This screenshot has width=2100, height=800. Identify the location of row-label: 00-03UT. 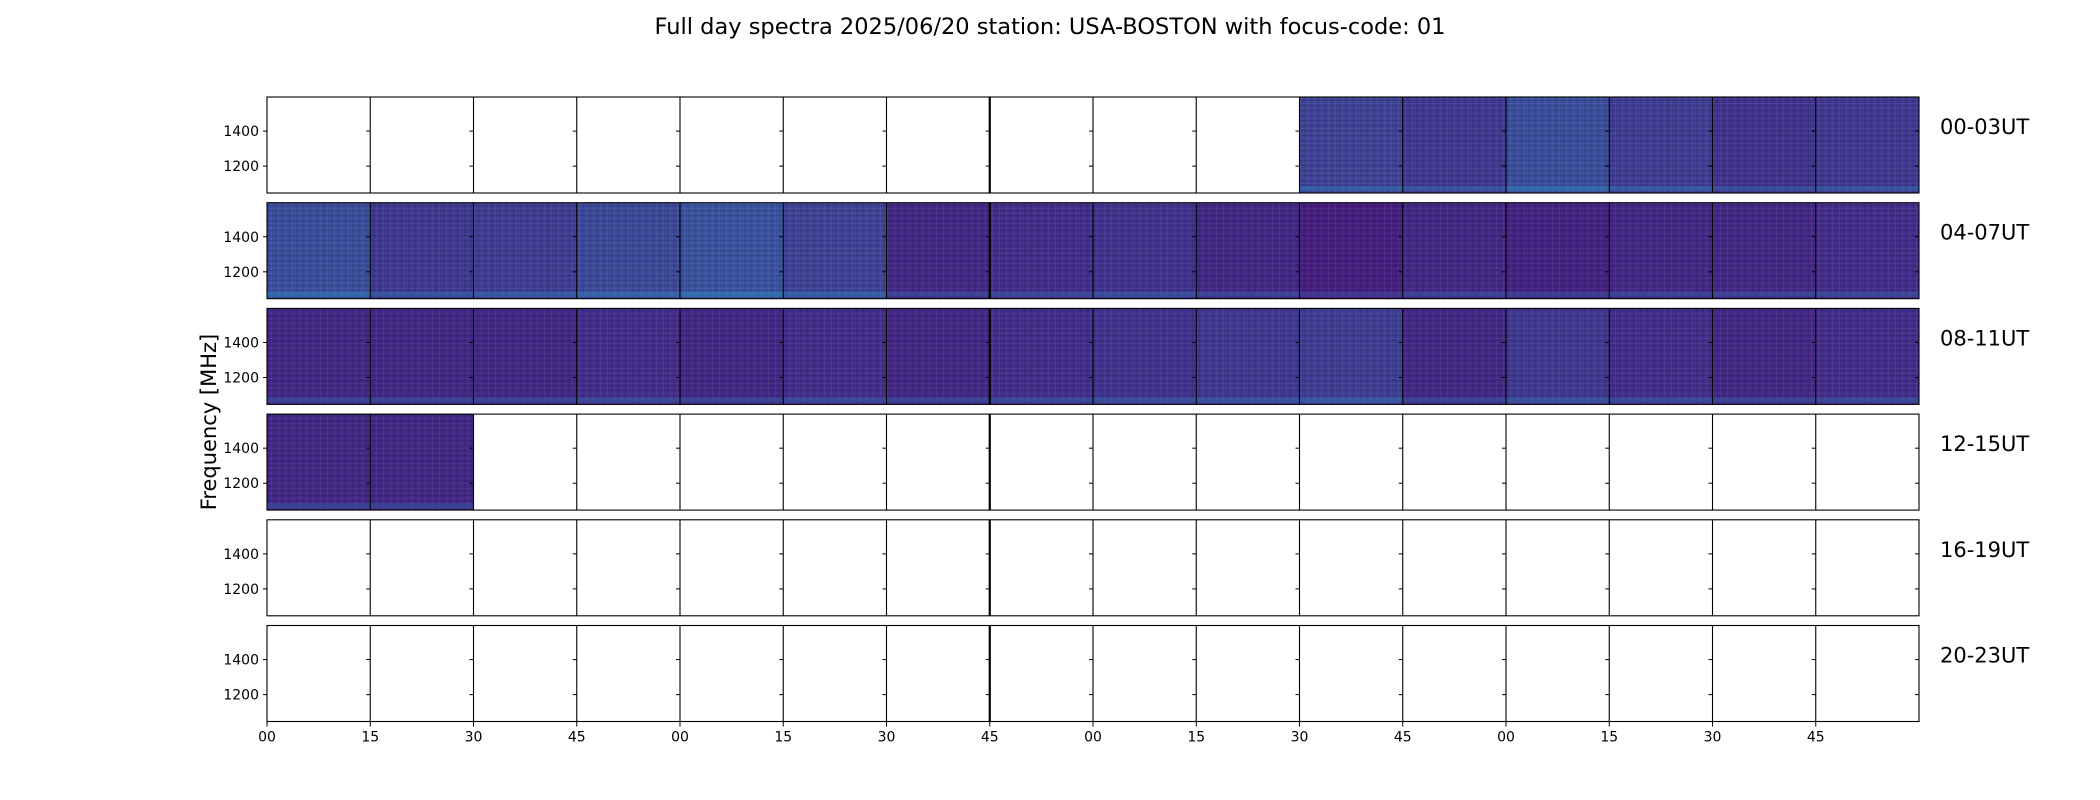
(1984, 127).